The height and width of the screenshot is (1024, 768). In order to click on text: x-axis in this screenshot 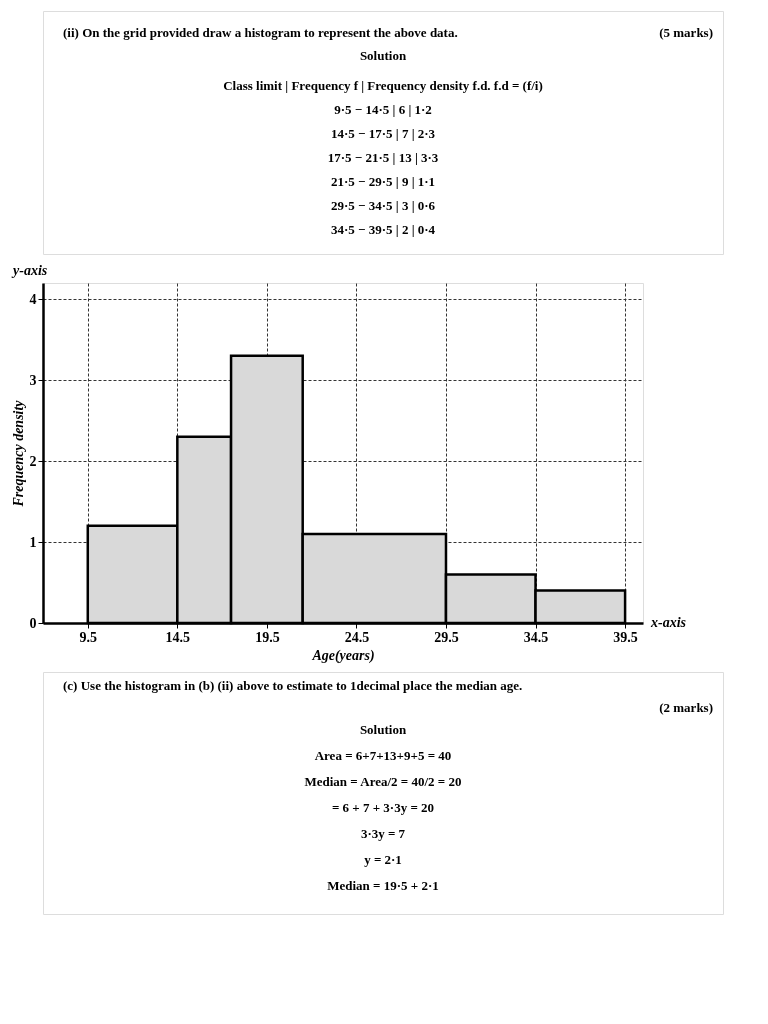, I will do `click(668, 622)`.